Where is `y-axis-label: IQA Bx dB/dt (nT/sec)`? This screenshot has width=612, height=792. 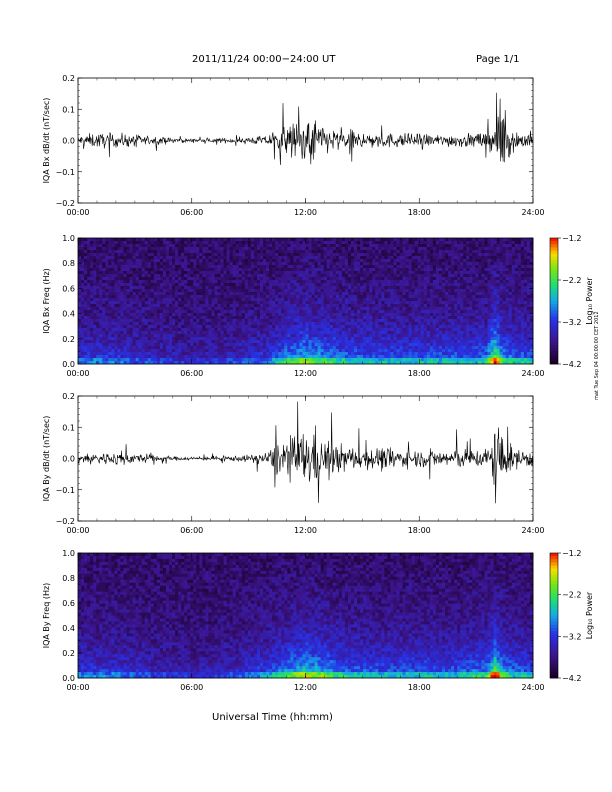
y-axis-label: IQA Bx dB/dt (nT/sec) is located at coordinates (46, 141).